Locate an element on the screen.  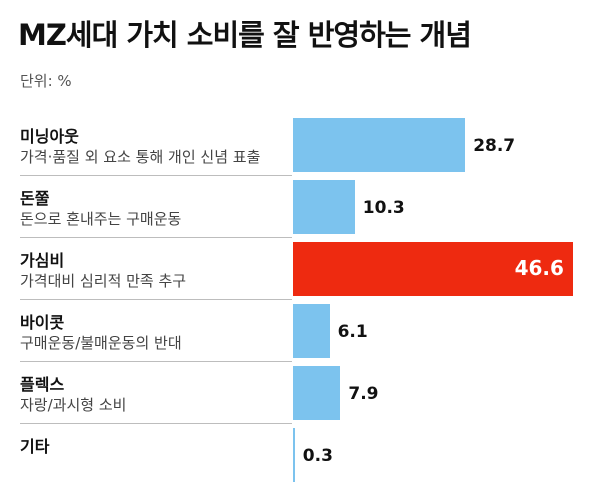
category-description: 돈으로 혼내주는 구매운동 is located at coordinates (101, 219).